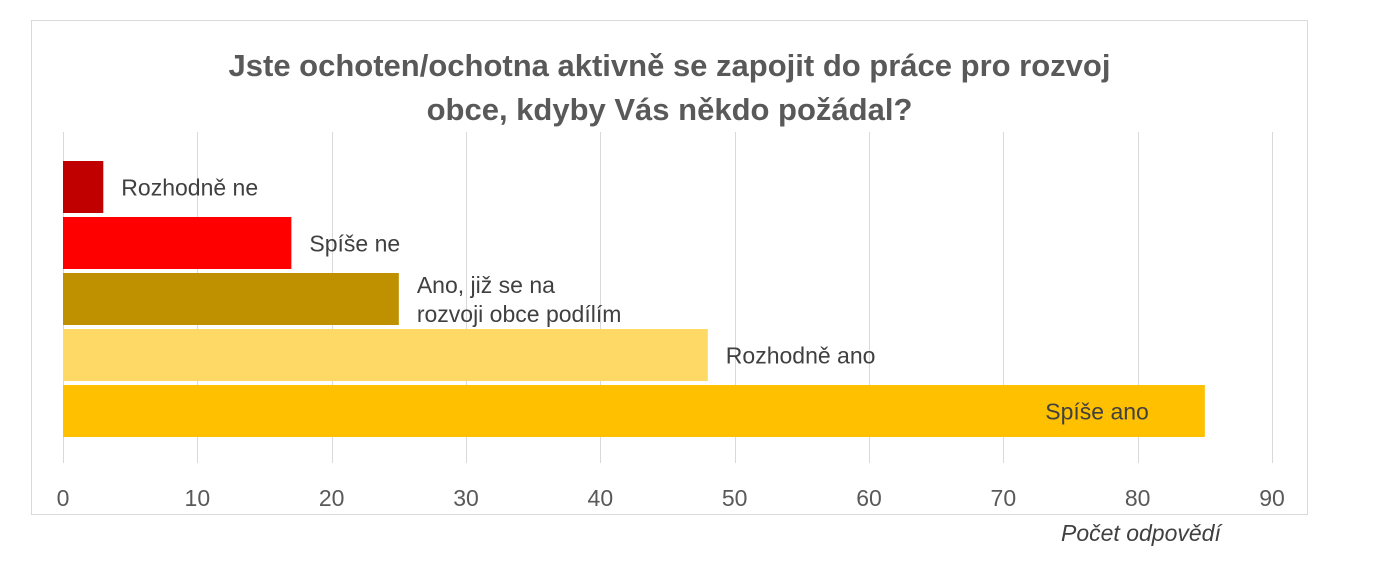  I want to click on data-label-1: Rozhodně ne, so click(189, 187).